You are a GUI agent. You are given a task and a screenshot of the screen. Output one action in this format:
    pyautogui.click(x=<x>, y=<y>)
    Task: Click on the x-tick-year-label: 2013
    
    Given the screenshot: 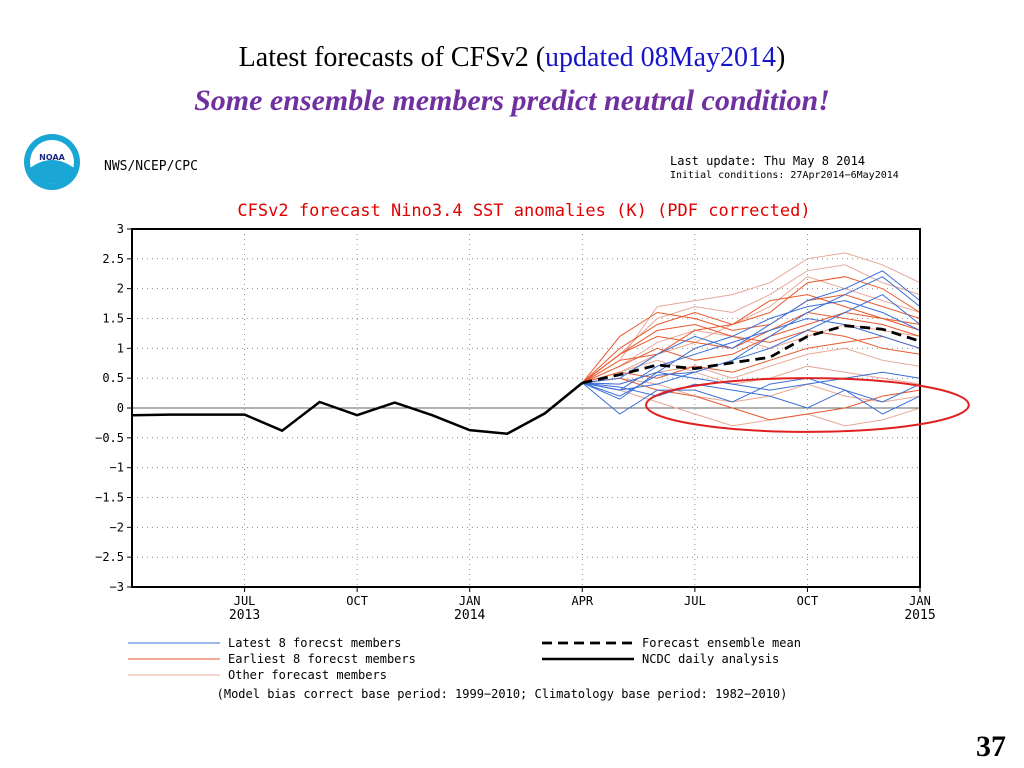 What is the action you would take?
    pyautogui.click(x=244, y=615)
    